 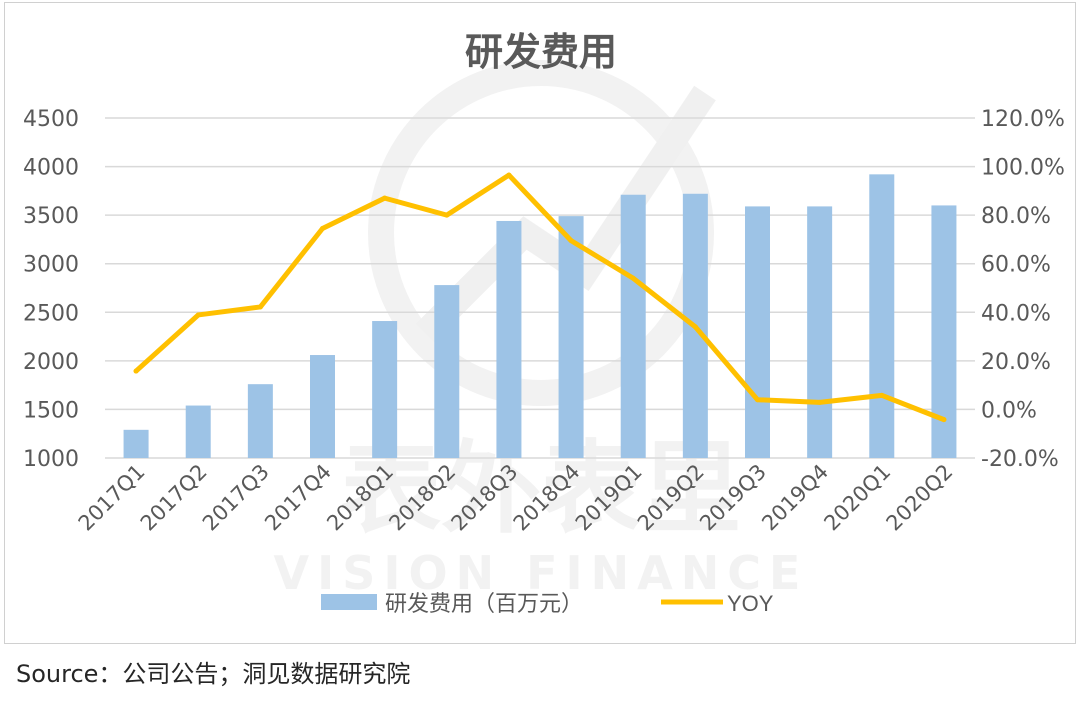 What do you see at coordinates (1016, 216) in the screenshot?
I see `y-right-tick-label: 80.0%` at bounding box center [1016, 216].